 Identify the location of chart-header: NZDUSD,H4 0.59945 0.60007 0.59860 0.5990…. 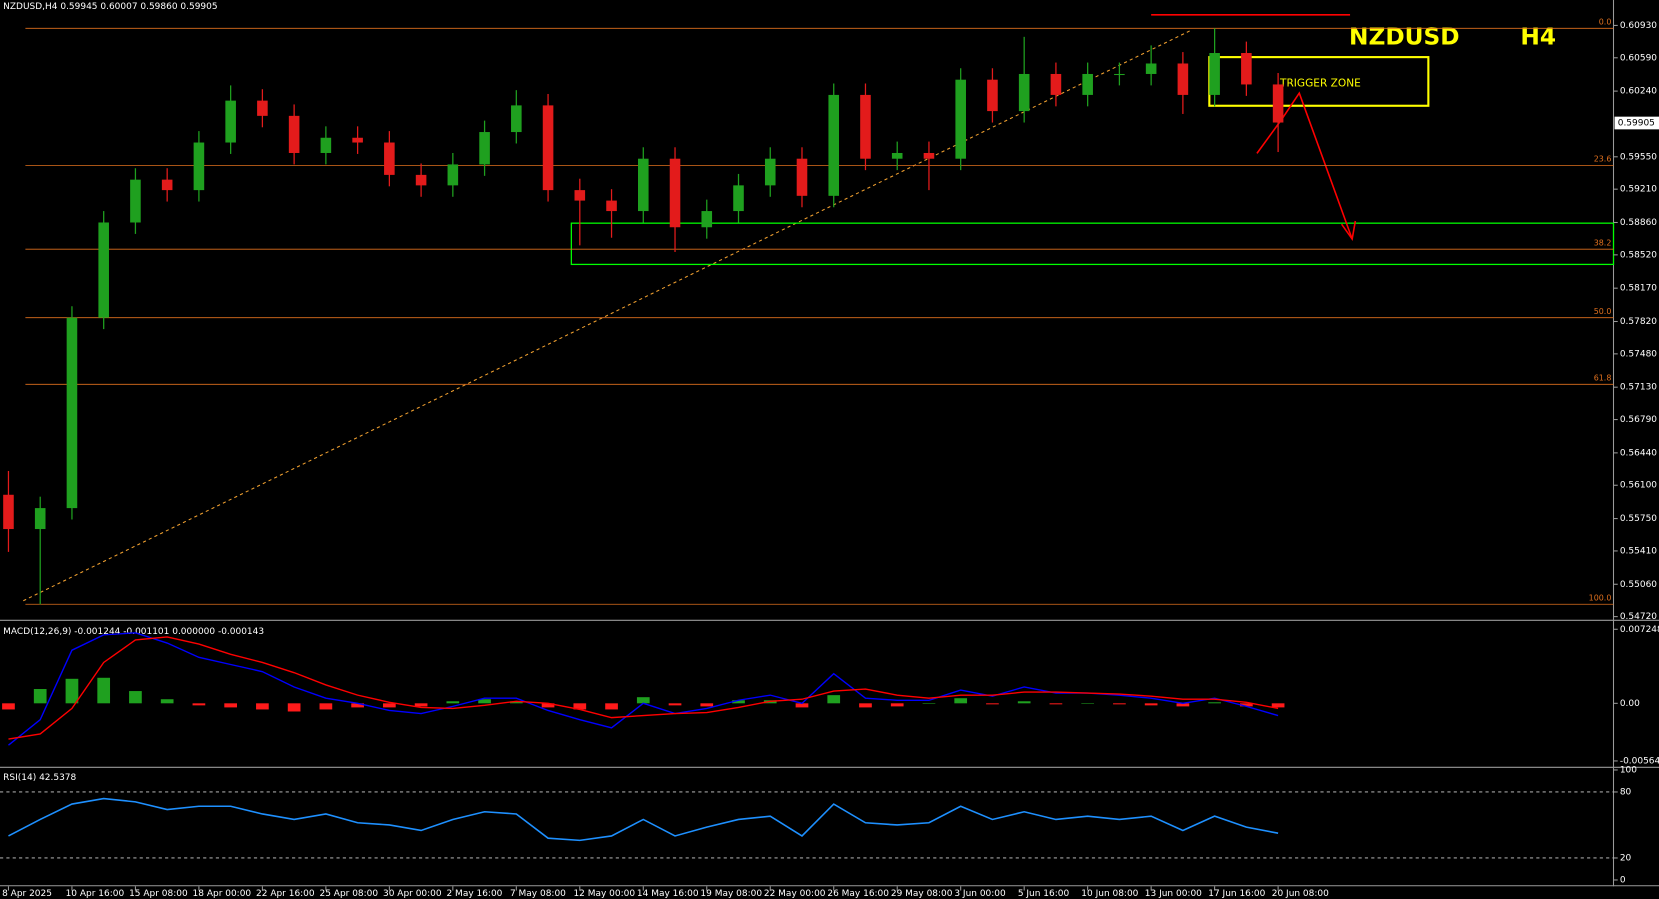
(110, 7).